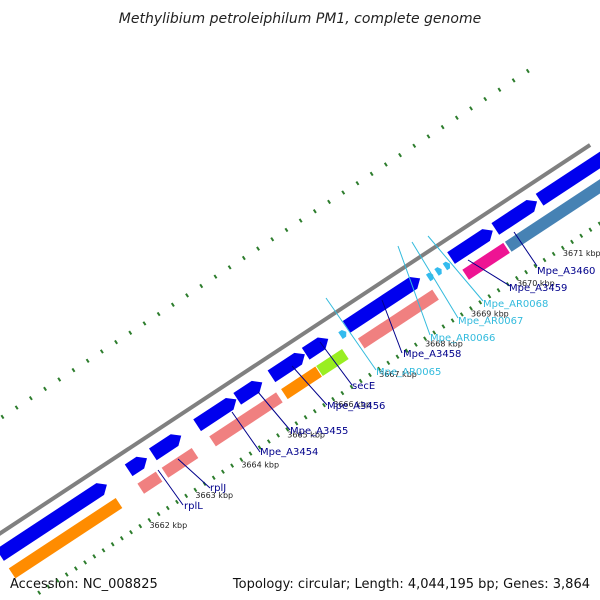  I want to click on tick-label: 3671 kbp, so click(581, 253).